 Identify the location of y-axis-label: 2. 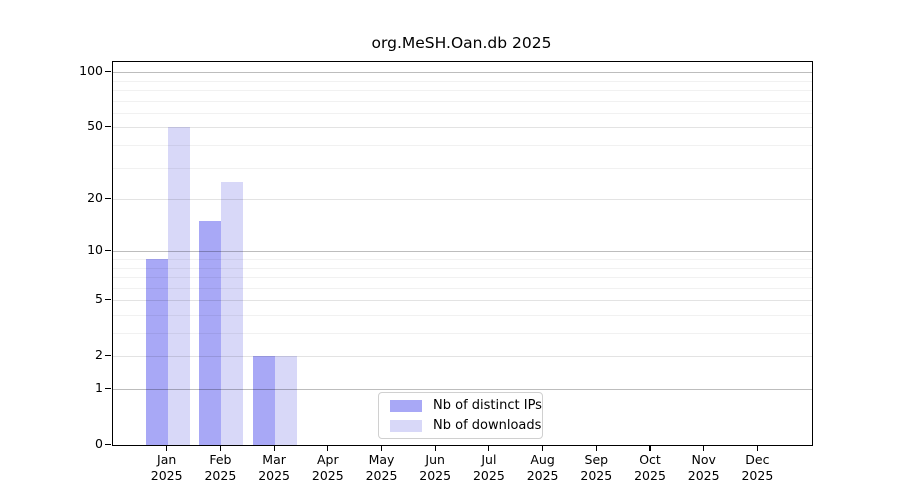
(99, 355).